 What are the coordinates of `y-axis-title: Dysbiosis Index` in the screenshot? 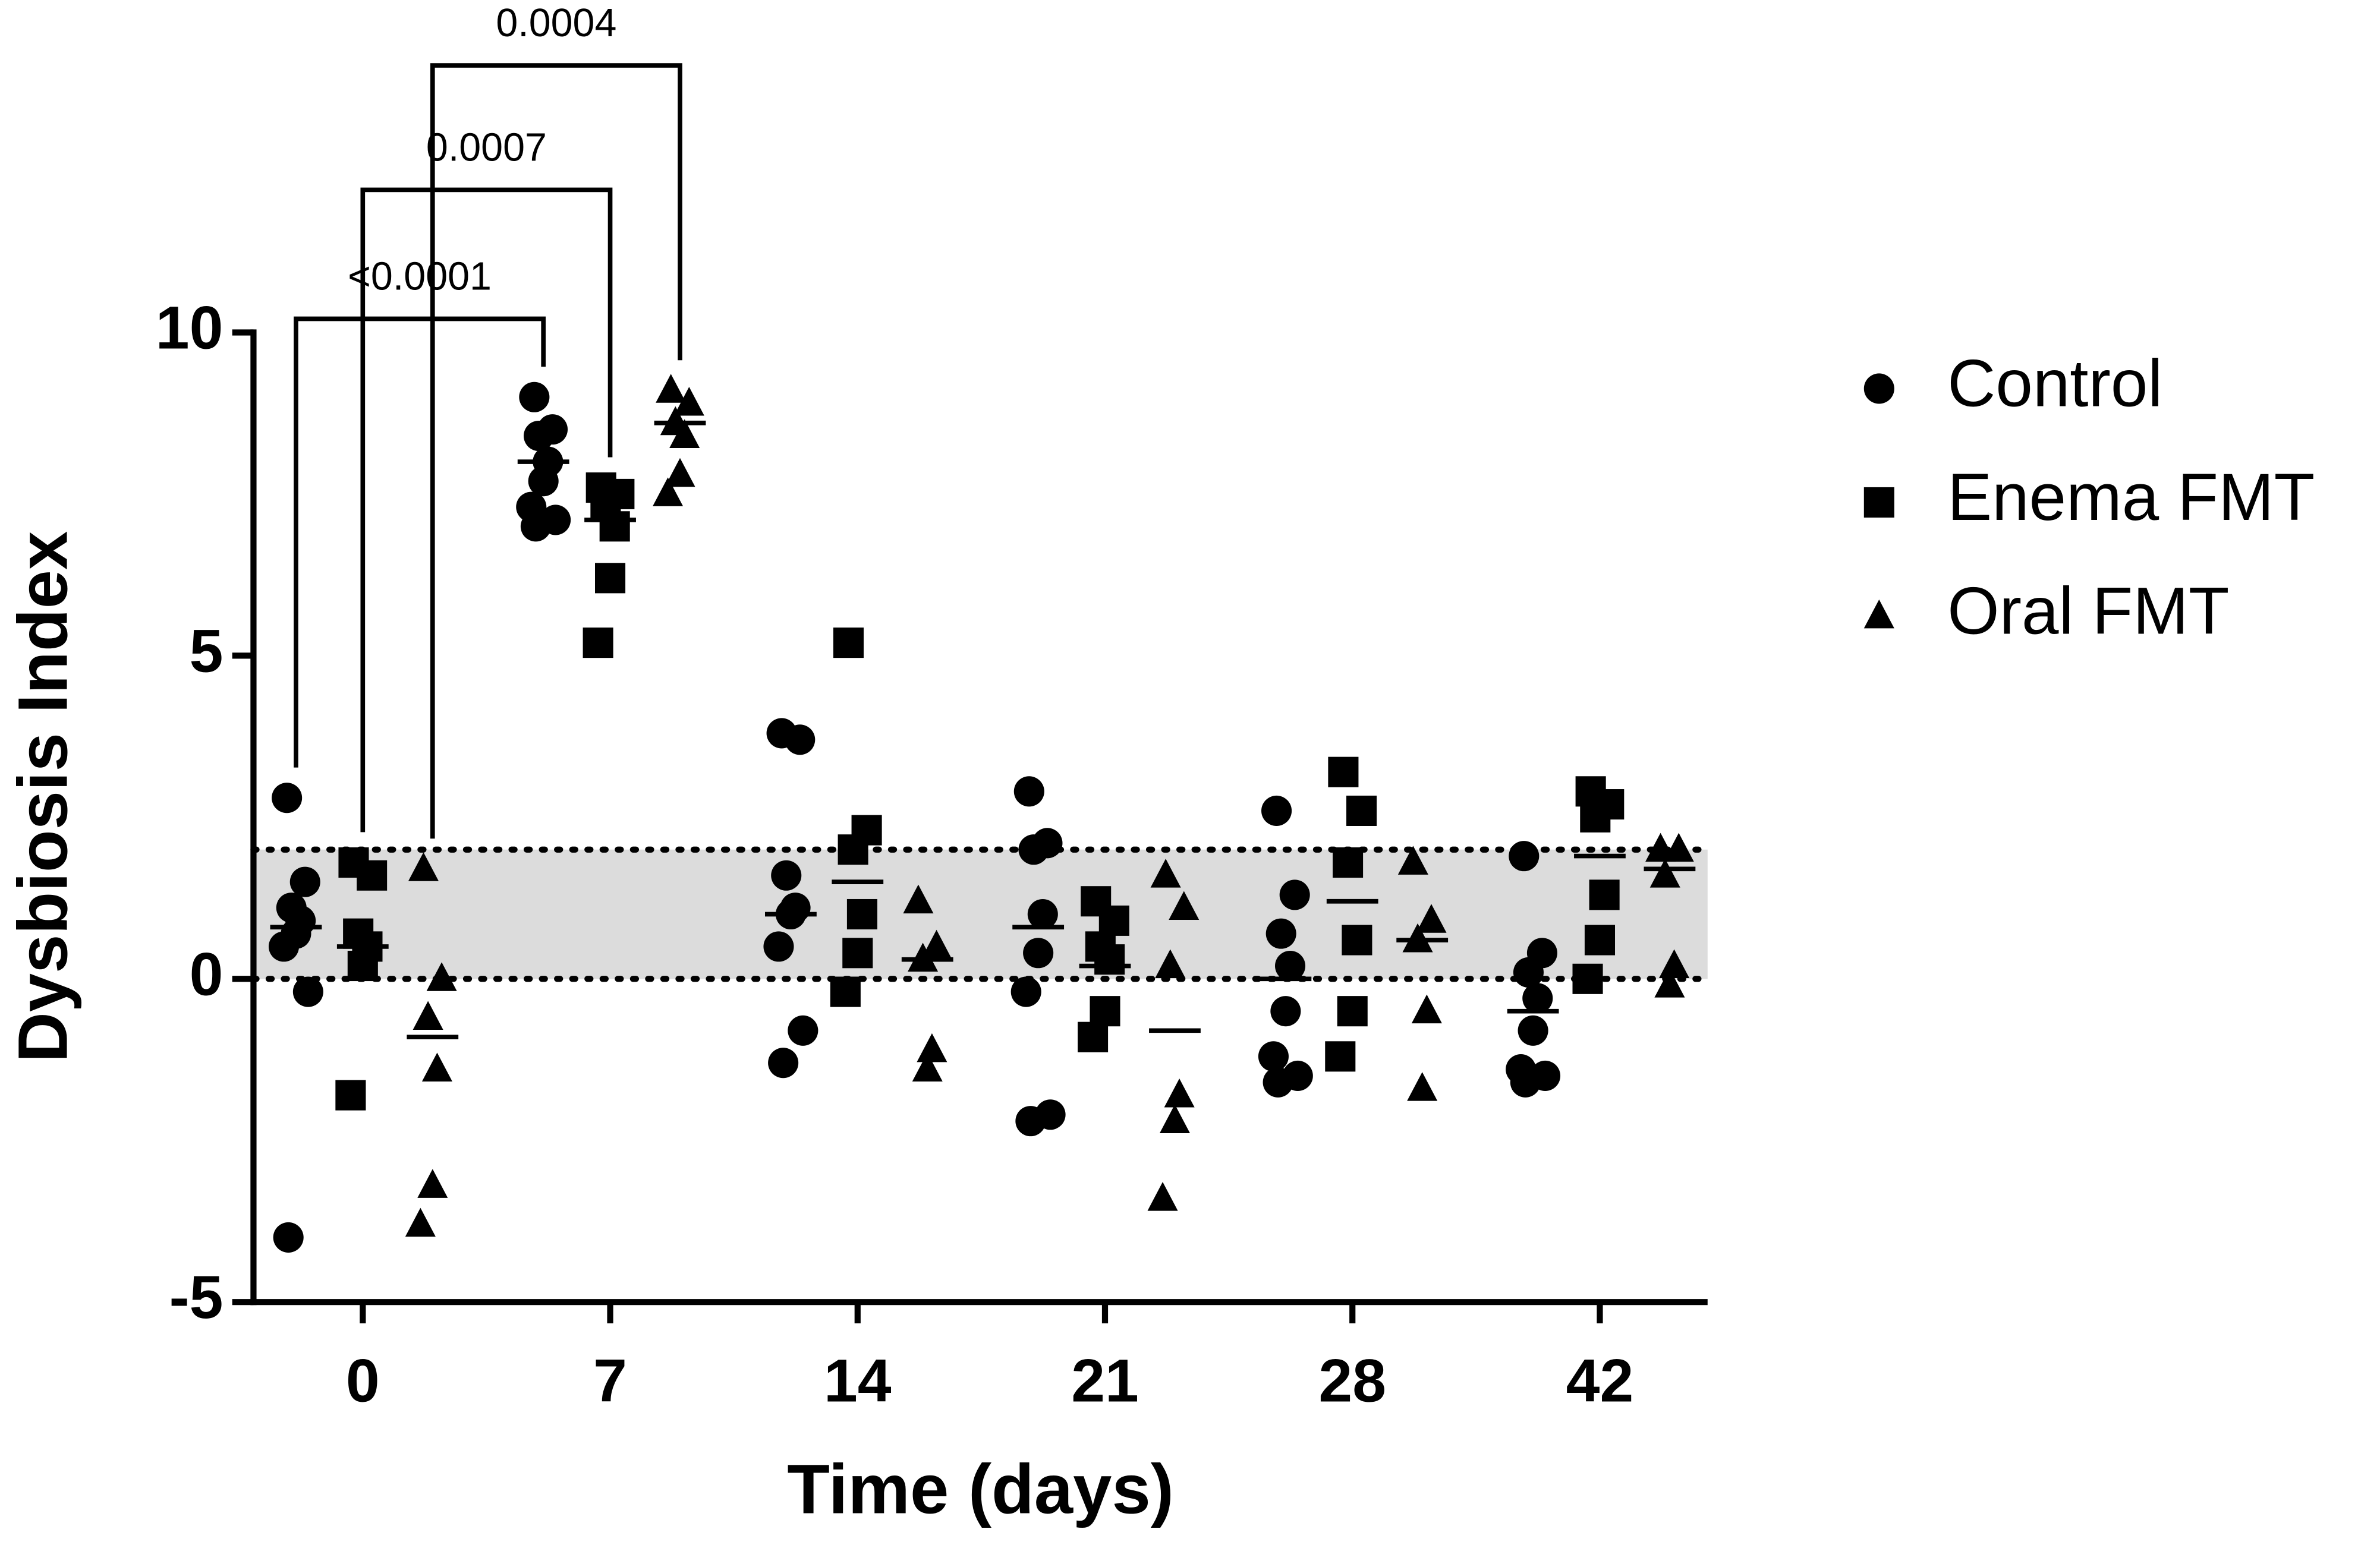 It's located at (43, 796).